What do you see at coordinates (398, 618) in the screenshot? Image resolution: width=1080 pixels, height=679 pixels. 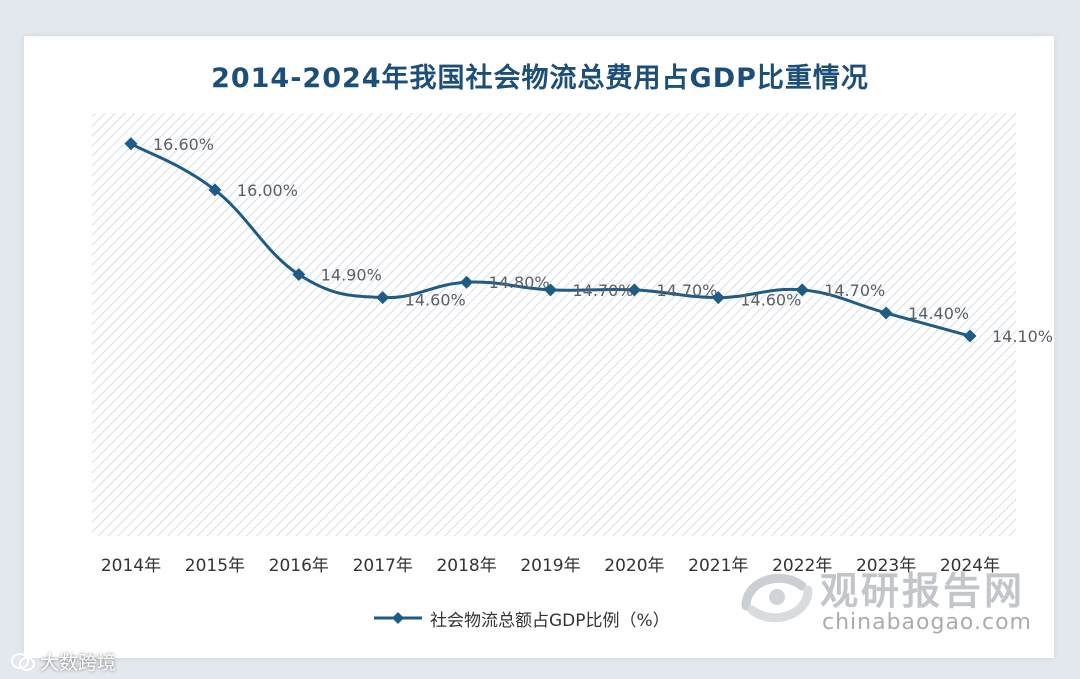 I see `legend-line-marker-icon` at bounding box center [398, 618].